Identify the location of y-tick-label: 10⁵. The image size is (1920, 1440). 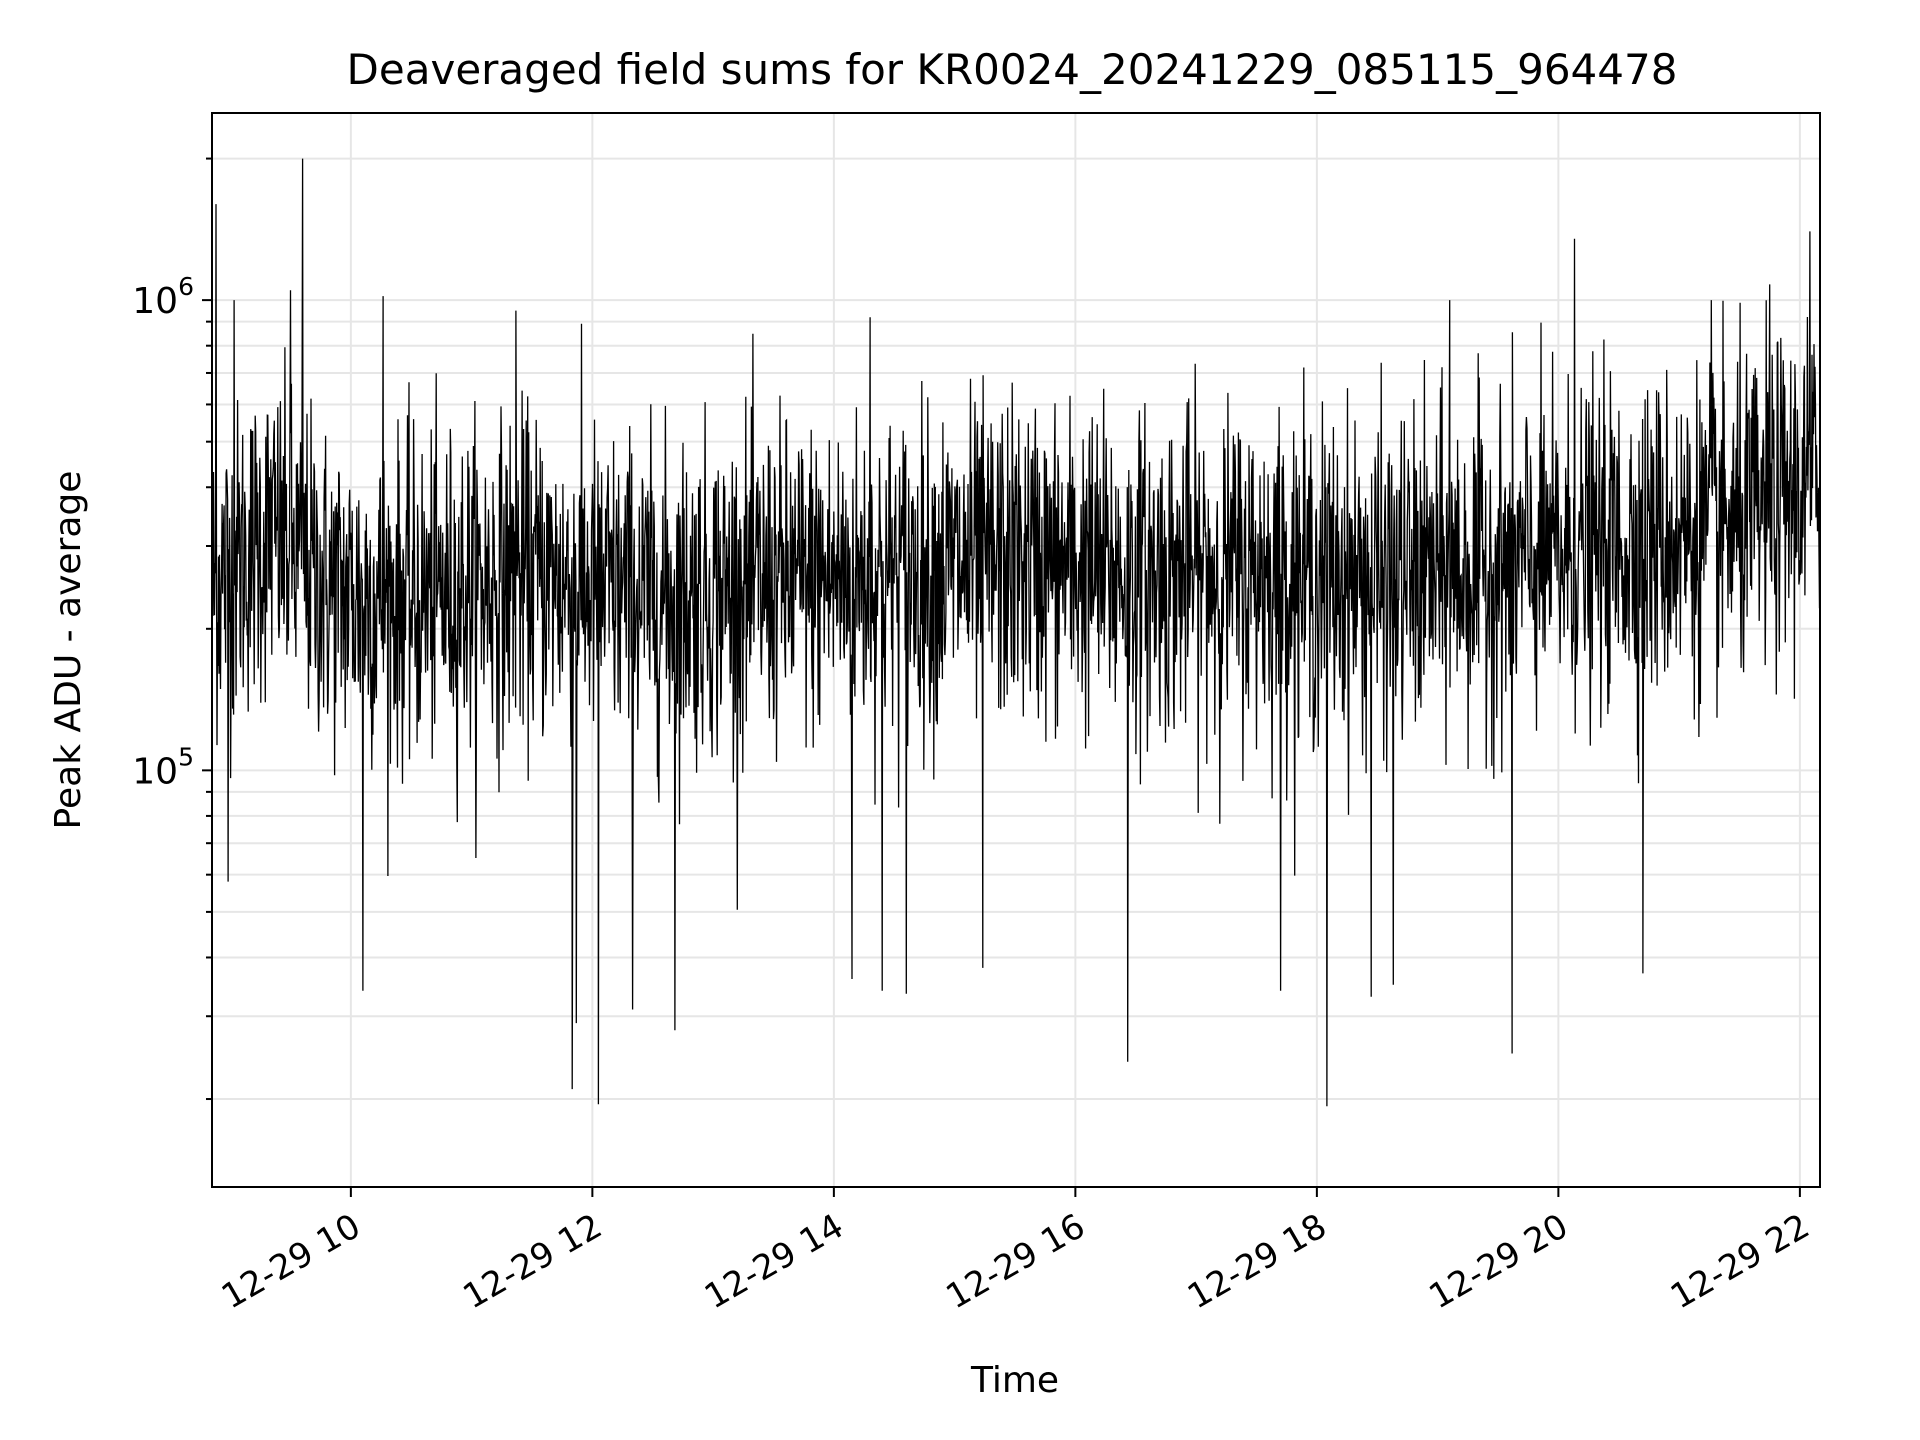
(163, 767).